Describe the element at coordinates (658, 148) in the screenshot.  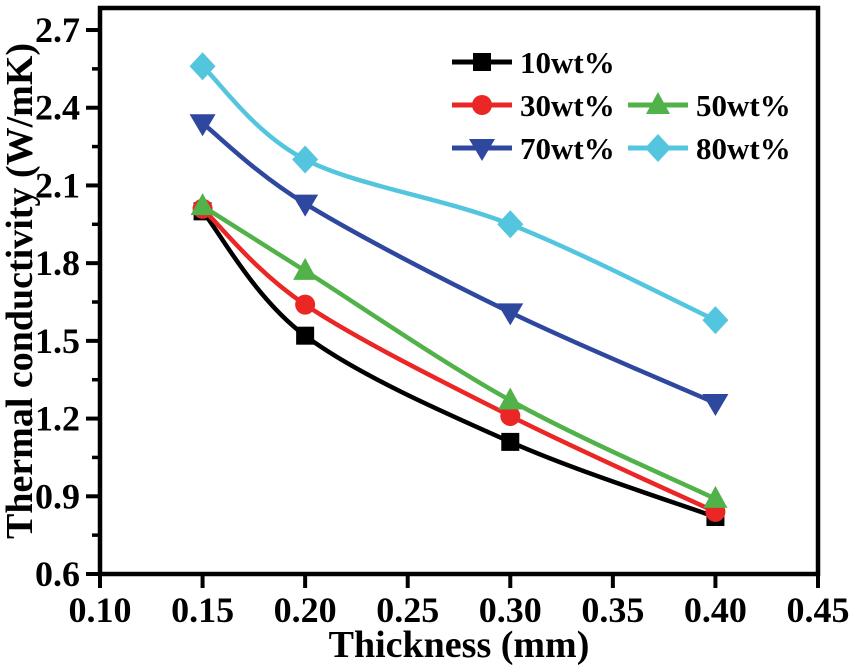
I see `legend-marker-diamond` at that location.